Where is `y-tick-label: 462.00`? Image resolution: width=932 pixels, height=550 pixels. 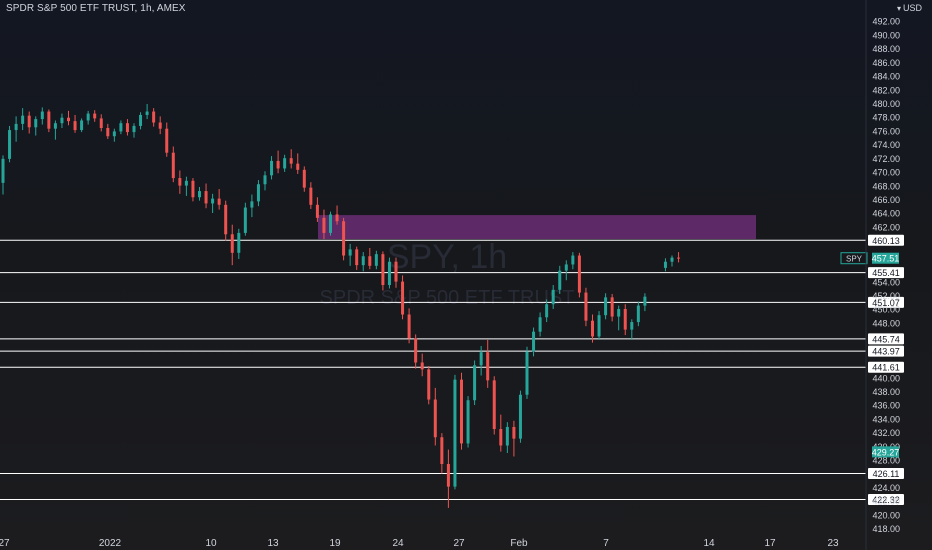
y-tick-label: 462.00 is located at coordinates (886, 227).